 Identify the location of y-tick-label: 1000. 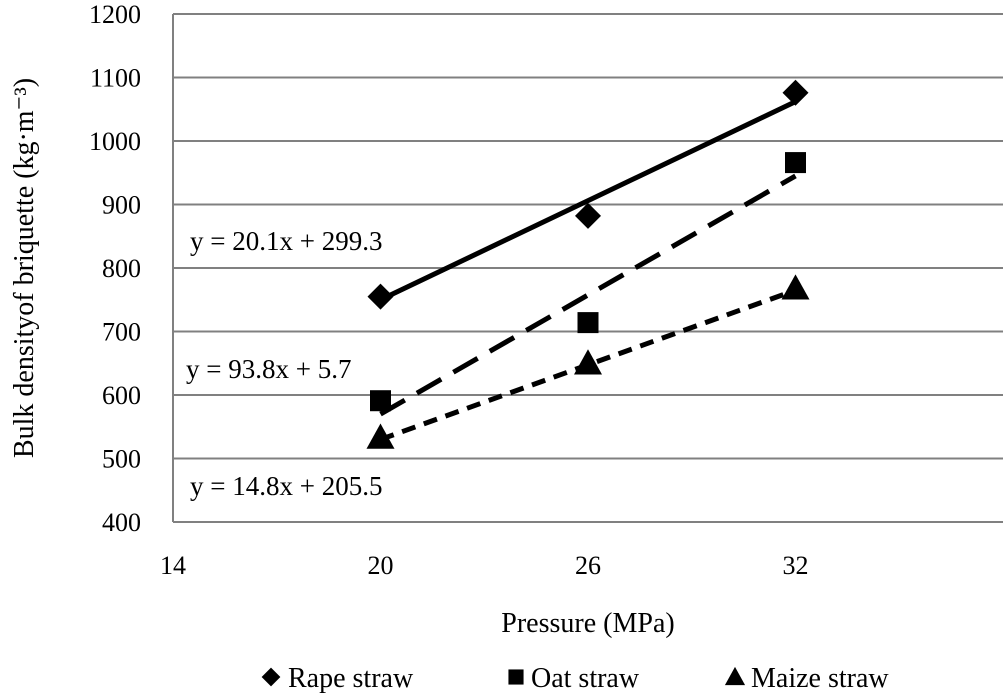
(115, 141).